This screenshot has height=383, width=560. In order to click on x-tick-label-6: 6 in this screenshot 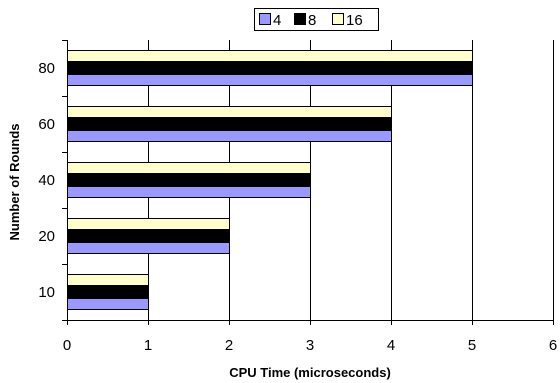, I will do `click(553, 345)`.